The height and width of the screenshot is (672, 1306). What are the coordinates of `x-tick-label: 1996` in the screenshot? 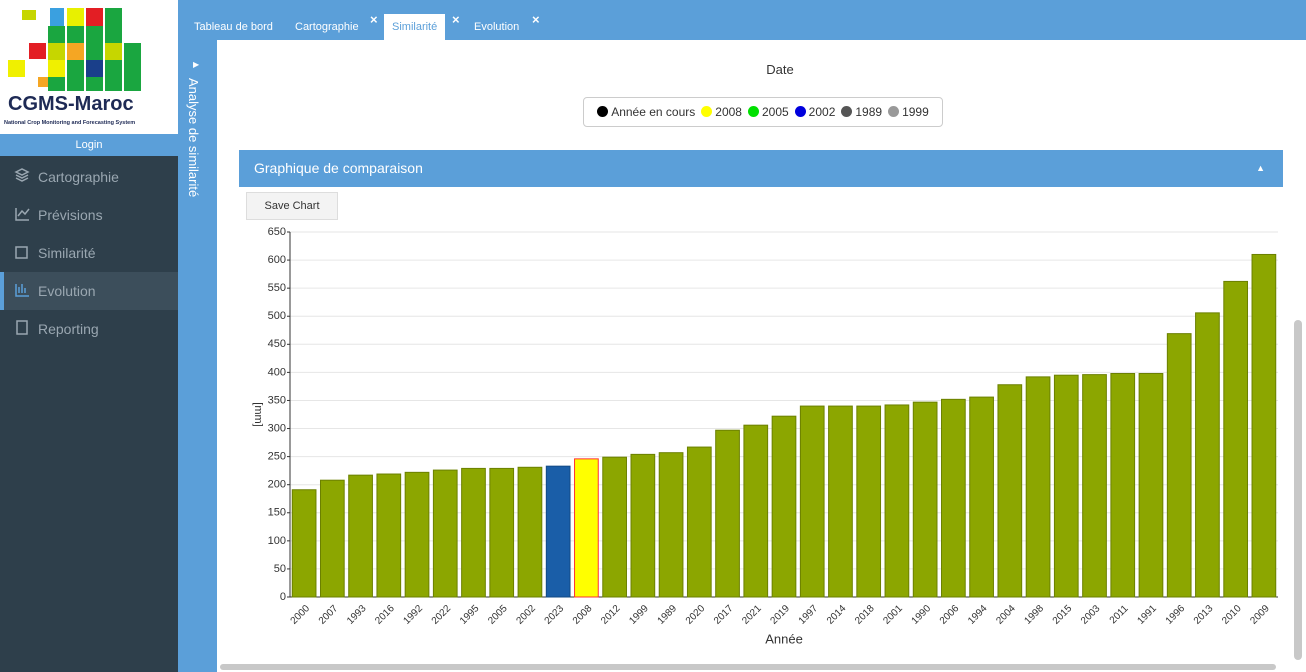 It's located at (1176, 615).